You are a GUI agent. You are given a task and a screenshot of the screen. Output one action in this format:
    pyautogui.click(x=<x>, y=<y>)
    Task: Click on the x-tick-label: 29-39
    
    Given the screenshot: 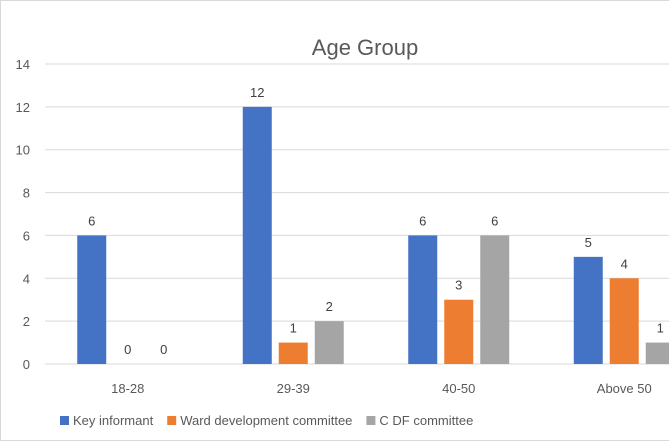 What is the action you would take?
    pyautogui.click(x=293, y=388)
    